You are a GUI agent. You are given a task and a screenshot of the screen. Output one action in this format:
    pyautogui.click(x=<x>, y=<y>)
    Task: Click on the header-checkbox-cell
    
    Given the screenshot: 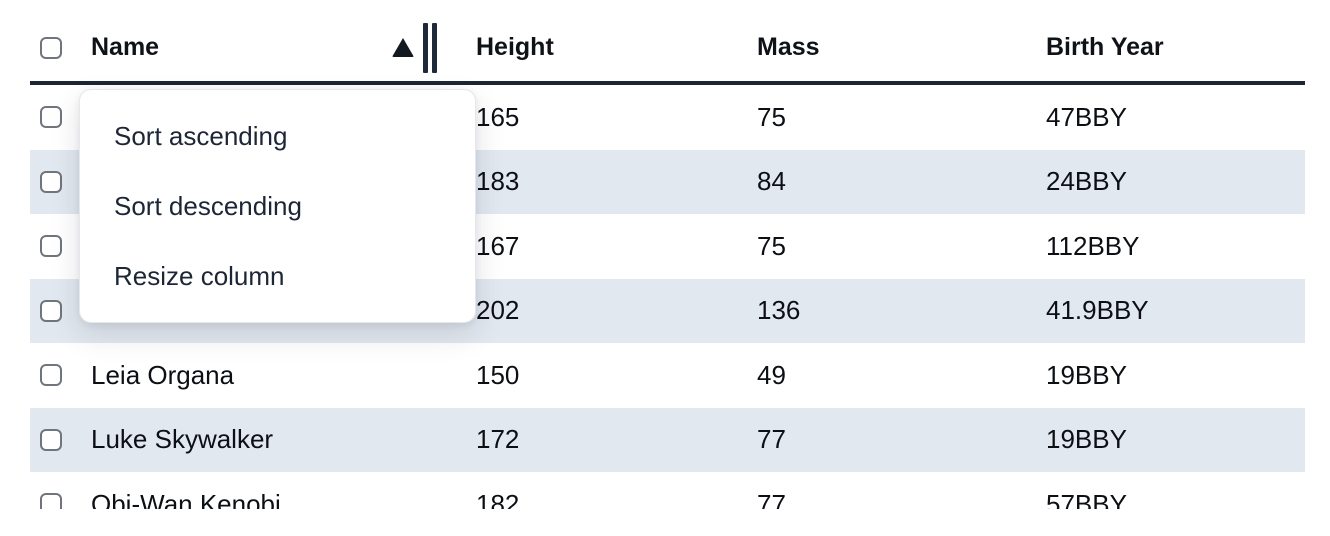 What is the action you would take?
    pyautogui.click(x=60, y=40)
    